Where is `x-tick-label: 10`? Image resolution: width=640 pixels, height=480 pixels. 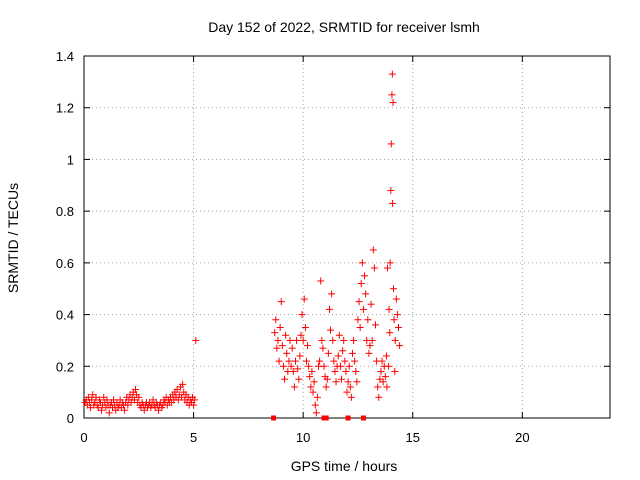
x-tick-label: 10 is located at coordinates (303, 437).